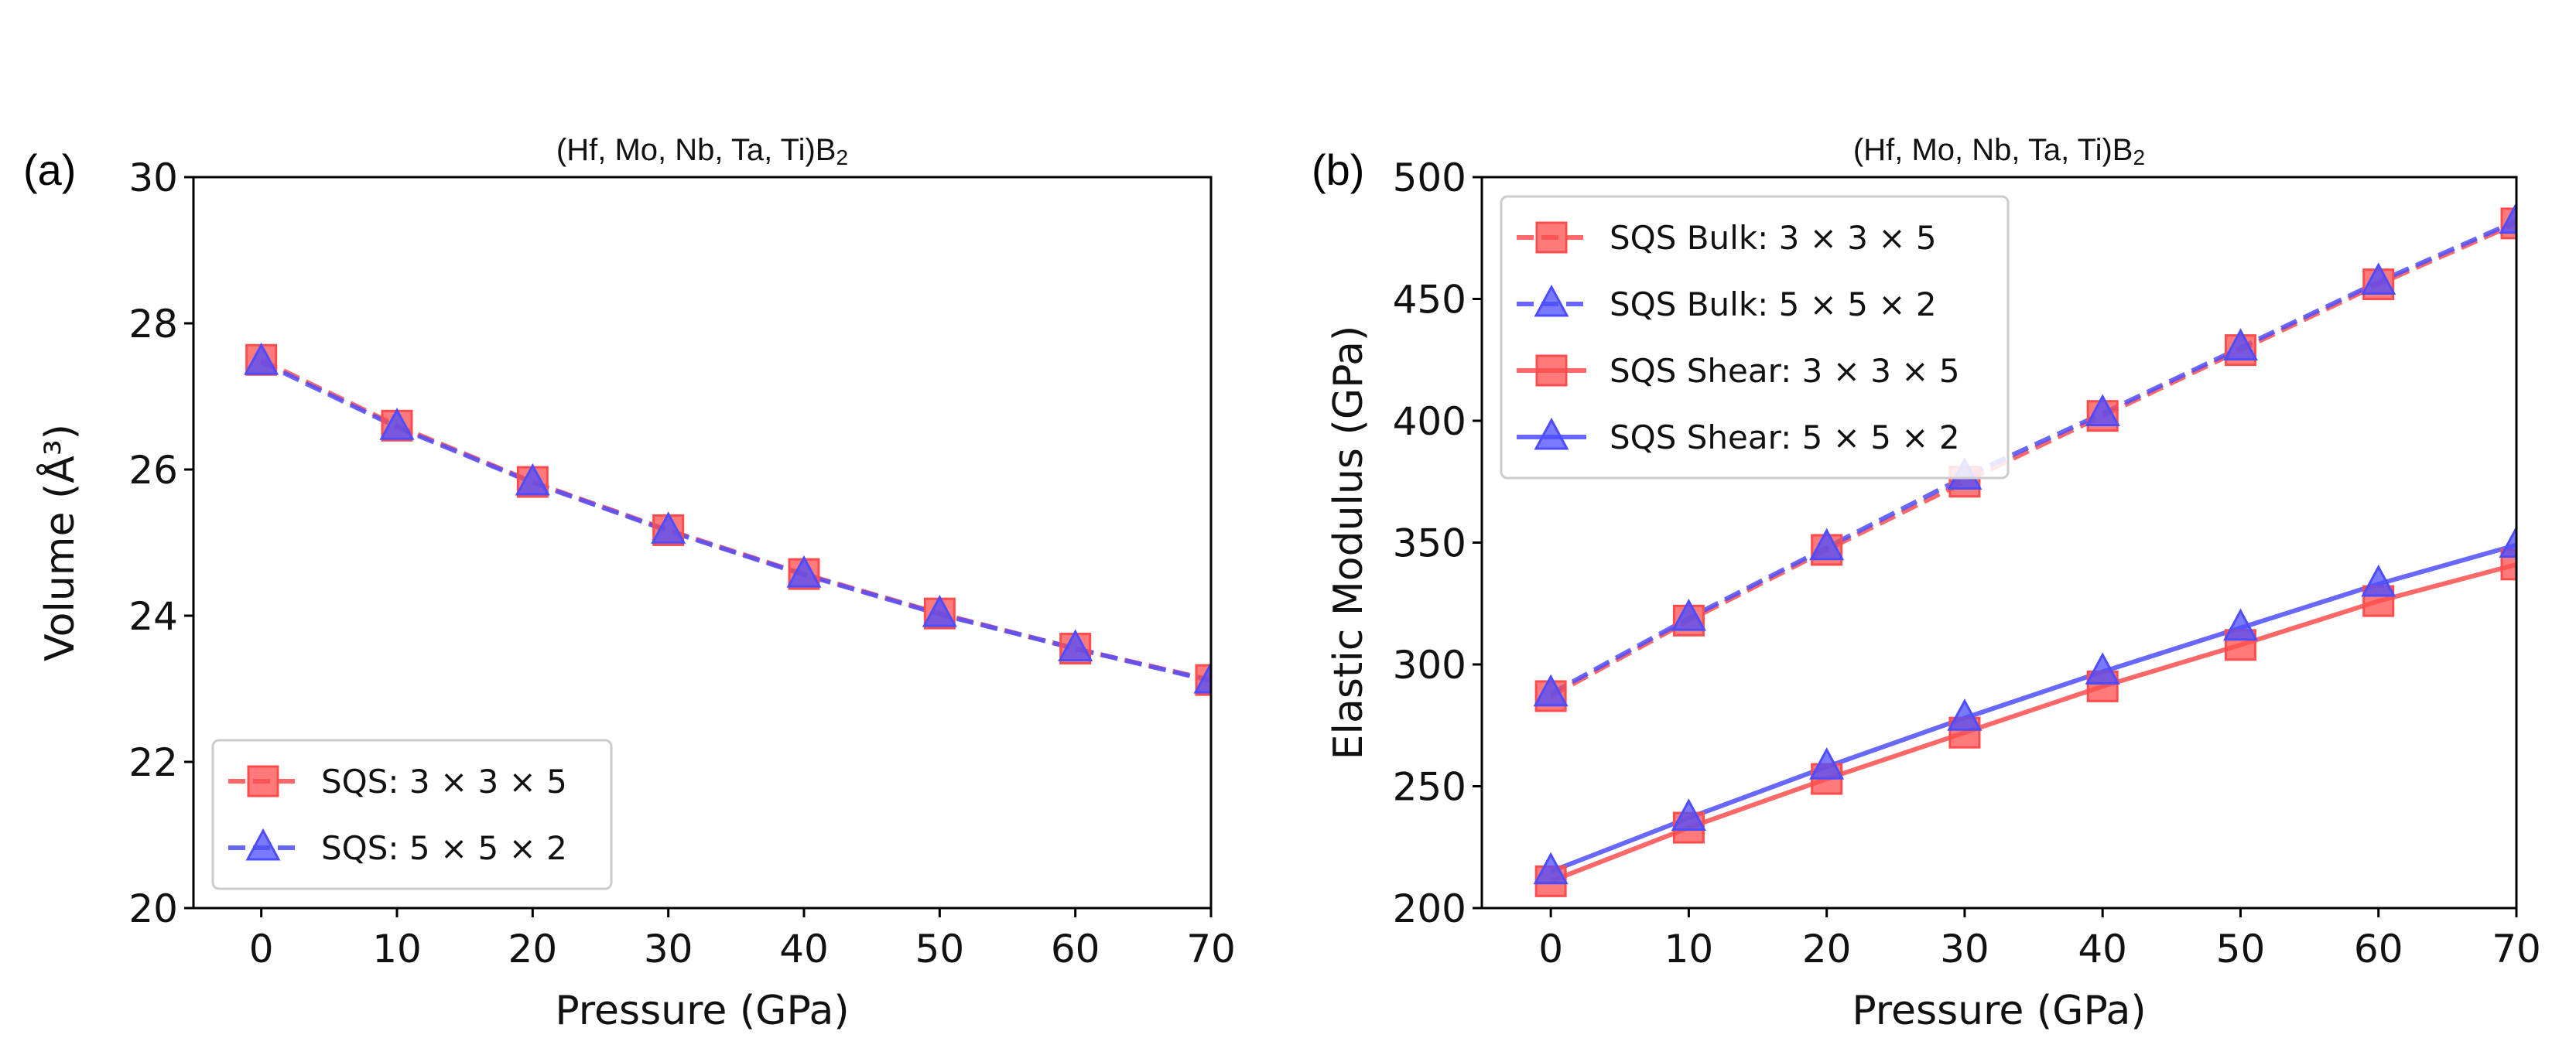 Image resolution: width=2576 pixels, height=1062 pixels. What do you see at coordinates (1785, 437) in the screenshot?
I see `legend-label: SQS Shear: 5 × 5 × 2` at bounding box center [1785, 437].